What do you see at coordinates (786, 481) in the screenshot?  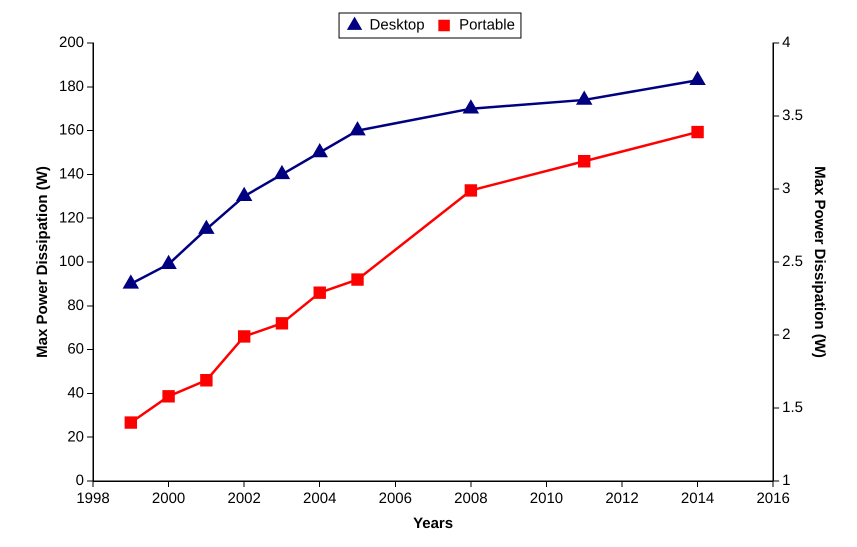 I see `y2-tick-label: 1` at bounding box center [786, 481].